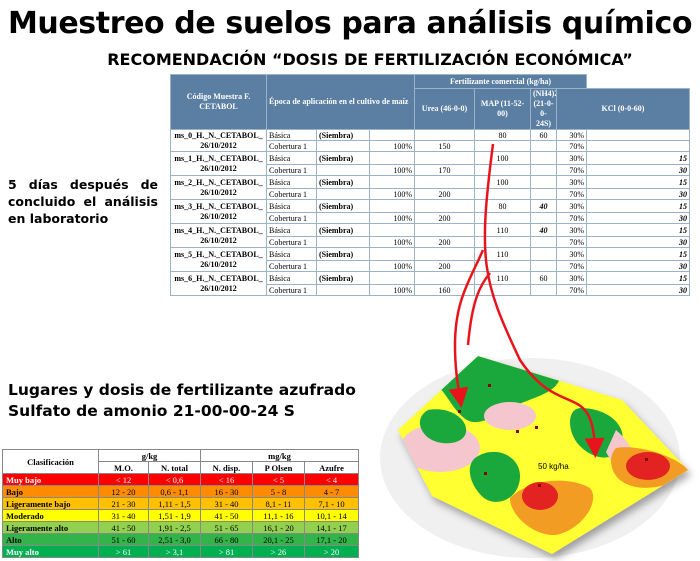 The height and width of the screenshot is (561, 700). What do you see at coordinates (543, 135) in the screenshot?
I see `nh4-value: 60` at bounding box center [543, 135].